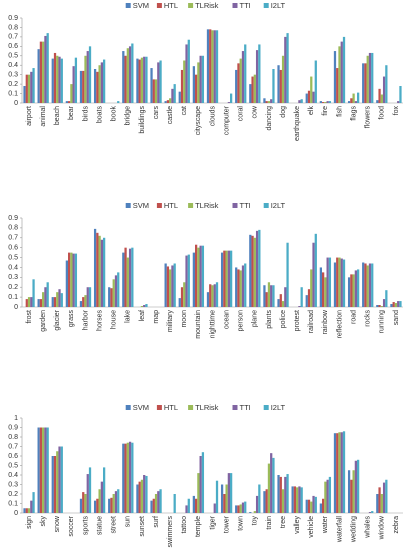 The height and width of the screenshot is (556, 406). Describe the element at coordinates (43, 521) in the screenshot. I see `x-tick-label: sky` at that location.